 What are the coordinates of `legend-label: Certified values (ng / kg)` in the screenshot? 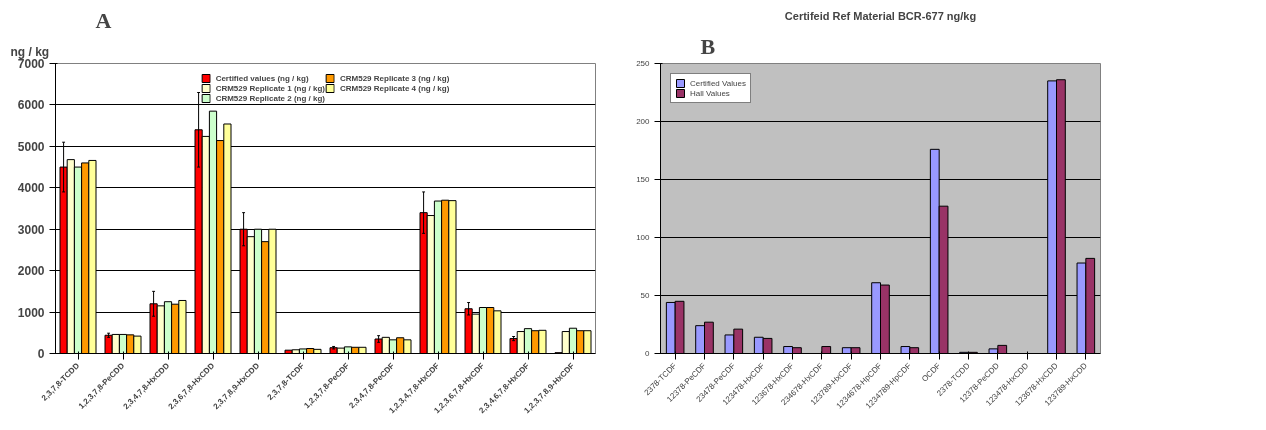 It's located at (262, 78).